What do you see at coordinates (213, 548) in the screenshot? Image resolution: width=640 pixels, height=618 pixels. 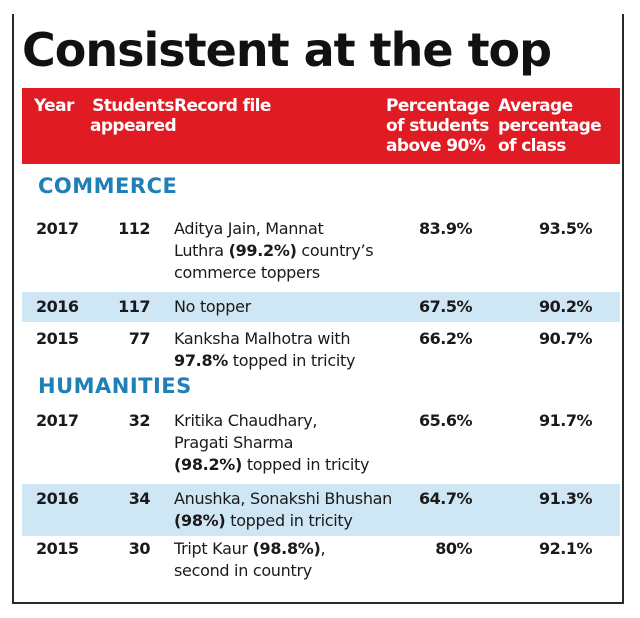 I see `record-text: Tript Kaur` at bounding box center [213, 548].